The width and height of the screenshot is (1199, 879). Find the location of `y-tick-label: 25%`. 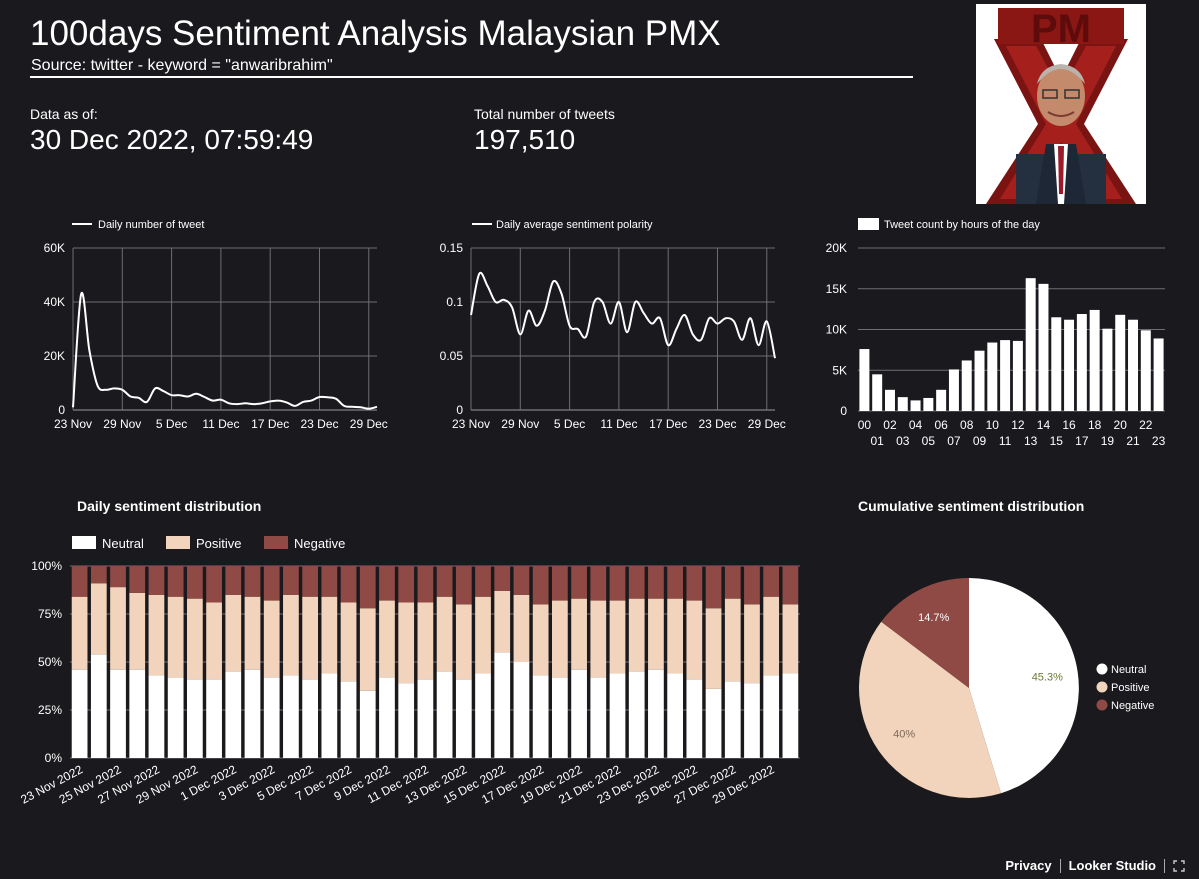

y-tick-label: 25% is located at coordinates (50, 710).